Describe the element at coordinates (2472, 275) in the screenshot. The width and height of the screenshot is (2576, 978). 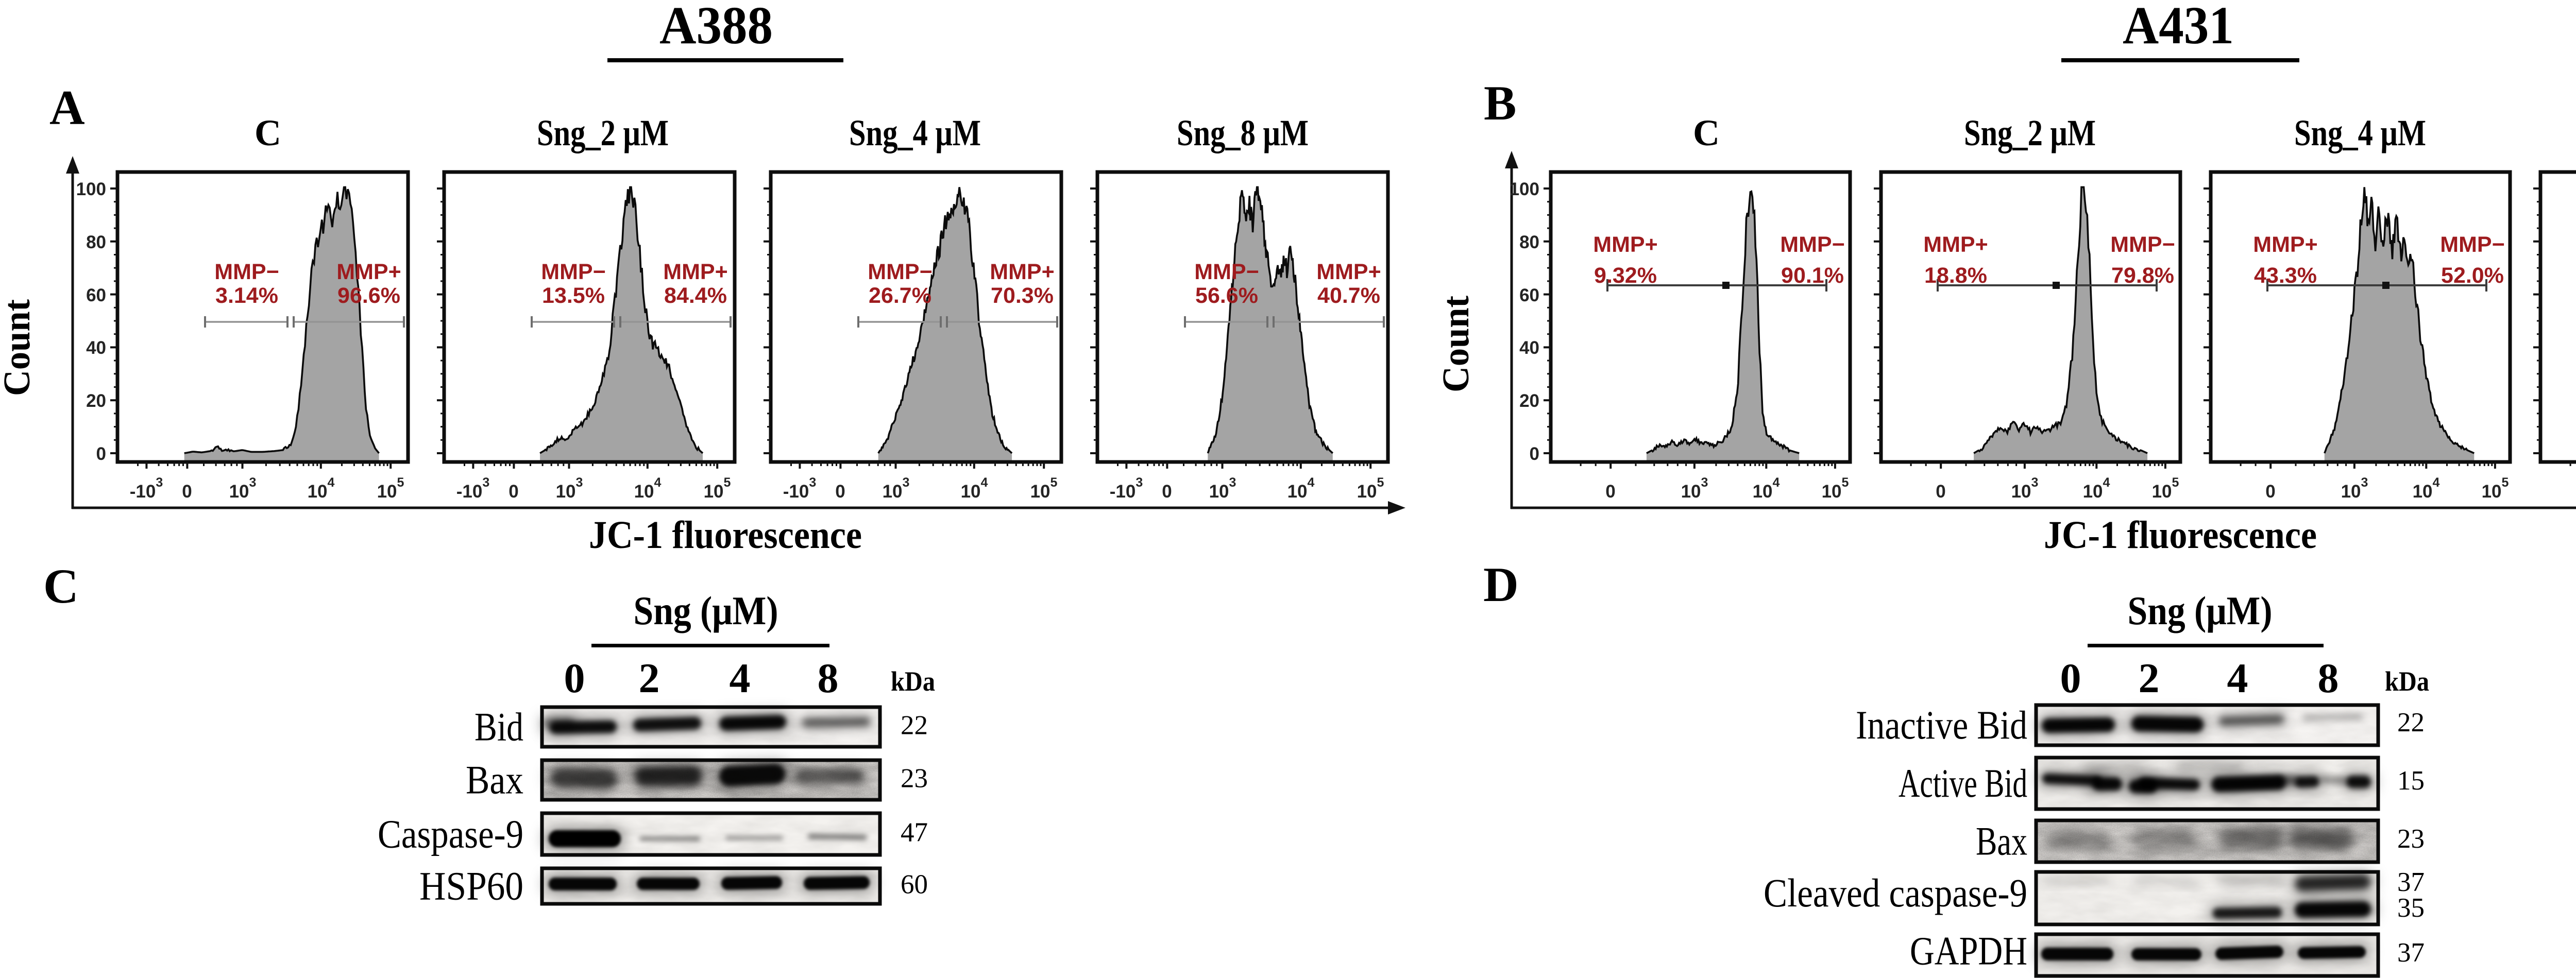
I see `svg-text: 52.0%` at that location.